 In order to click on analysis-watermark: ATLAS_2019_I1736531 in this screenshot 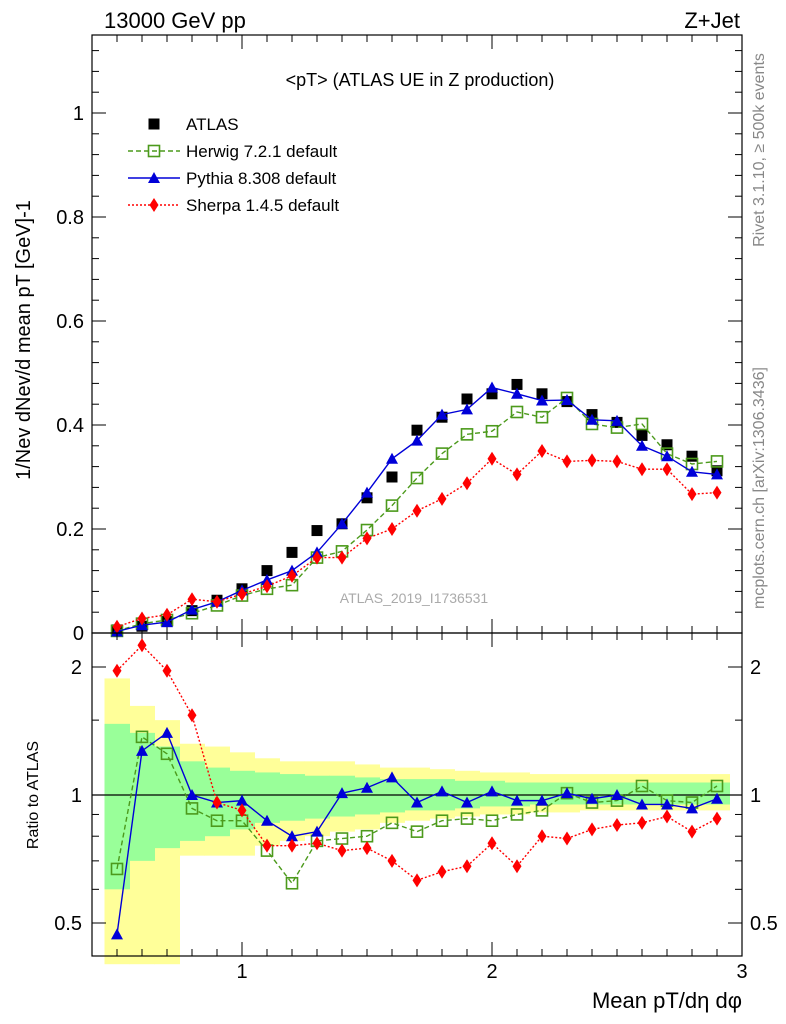, I will do `click(414, 598)`.